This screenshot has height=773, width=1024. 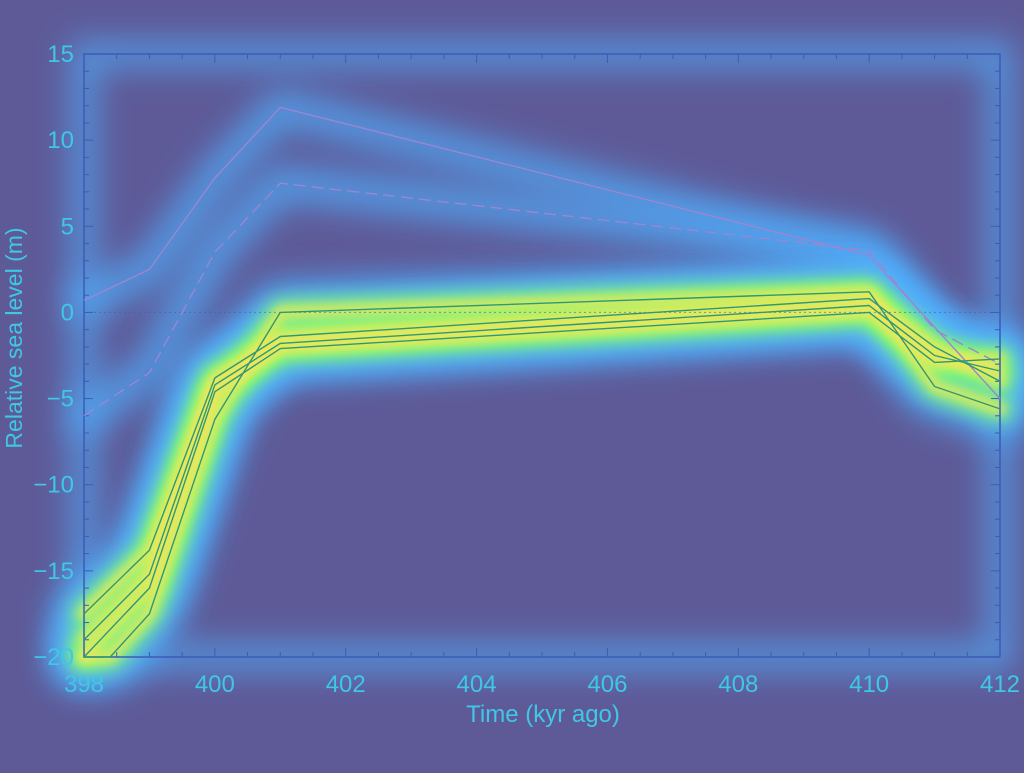 I want to click on x-tick-label: 402, so click(x=346, y=684).